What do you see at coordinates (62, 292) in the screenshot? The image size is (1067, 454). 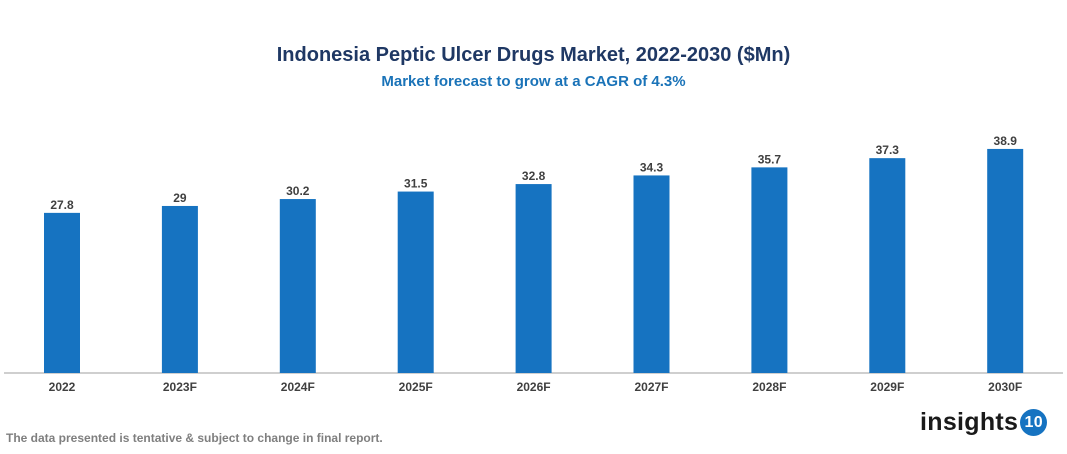 I see `bar-2022` at bounding box center [62, 292].